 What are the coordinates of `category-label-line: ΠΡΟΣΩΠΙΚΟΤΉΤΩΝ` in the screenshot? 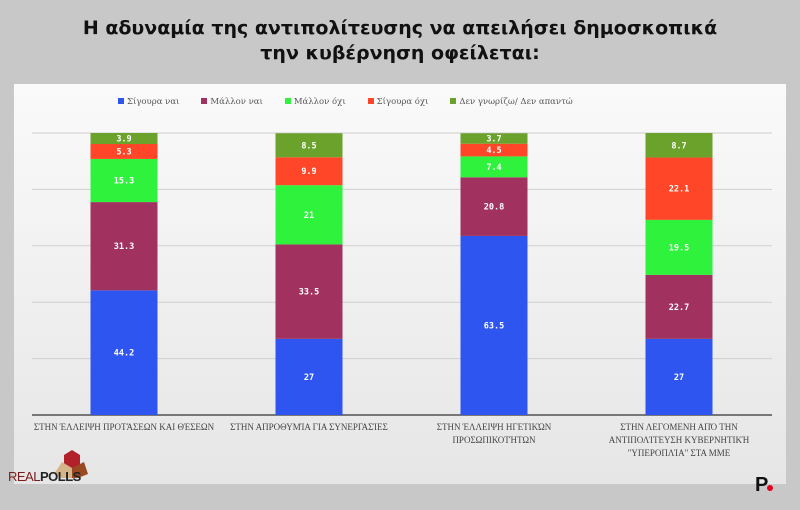 It's located at (494, 440).